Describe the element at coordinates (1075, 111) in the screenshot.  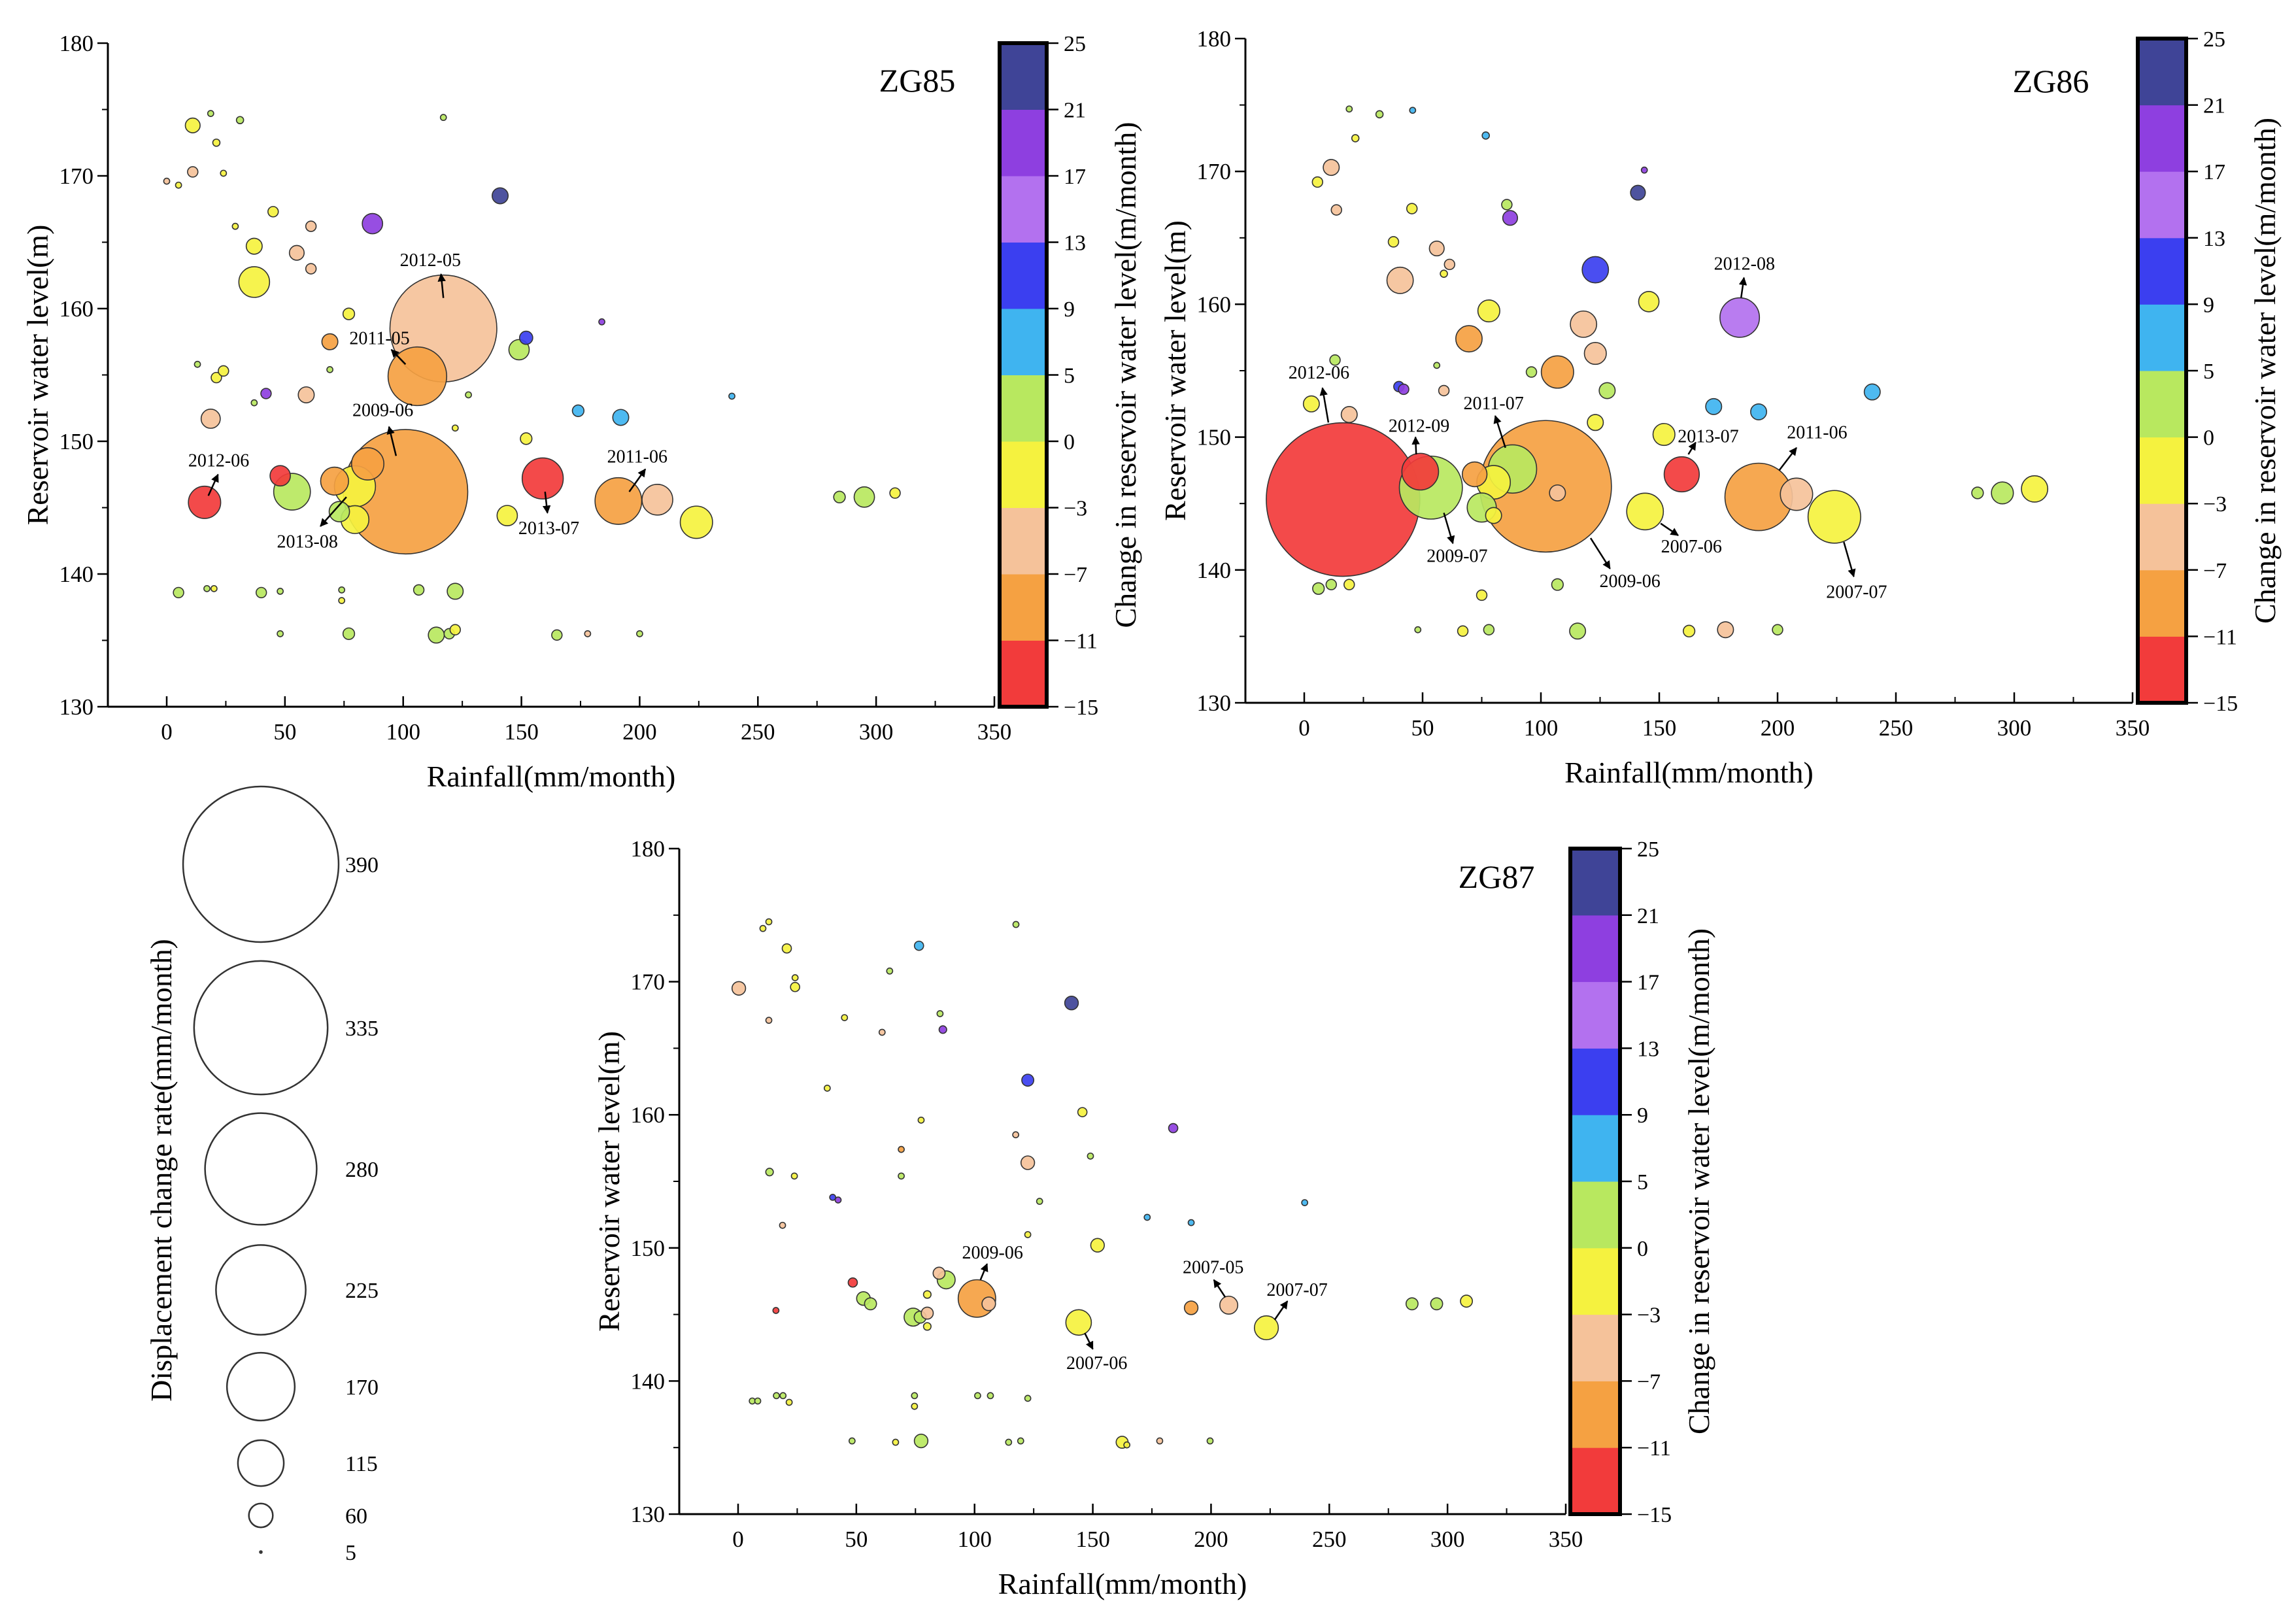
I see `colorbar-tick-label: 21` at that location.